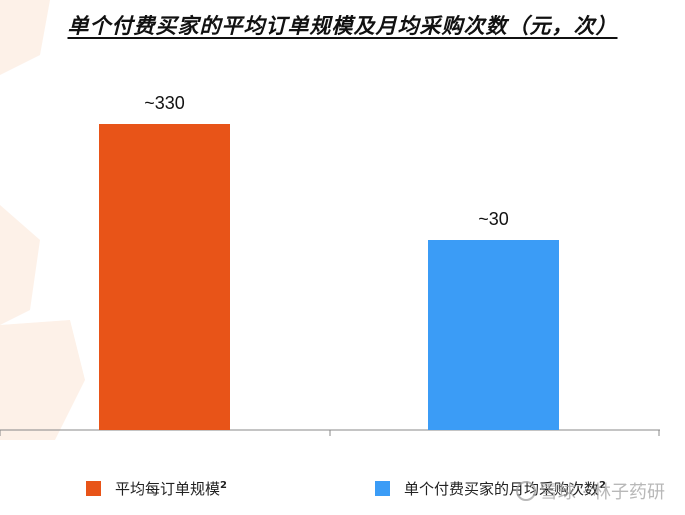 The image size is (685, 515). Describe the element at coordinates (382, 488) in the screenshot. I see `legend-swatch-blue` at that location.